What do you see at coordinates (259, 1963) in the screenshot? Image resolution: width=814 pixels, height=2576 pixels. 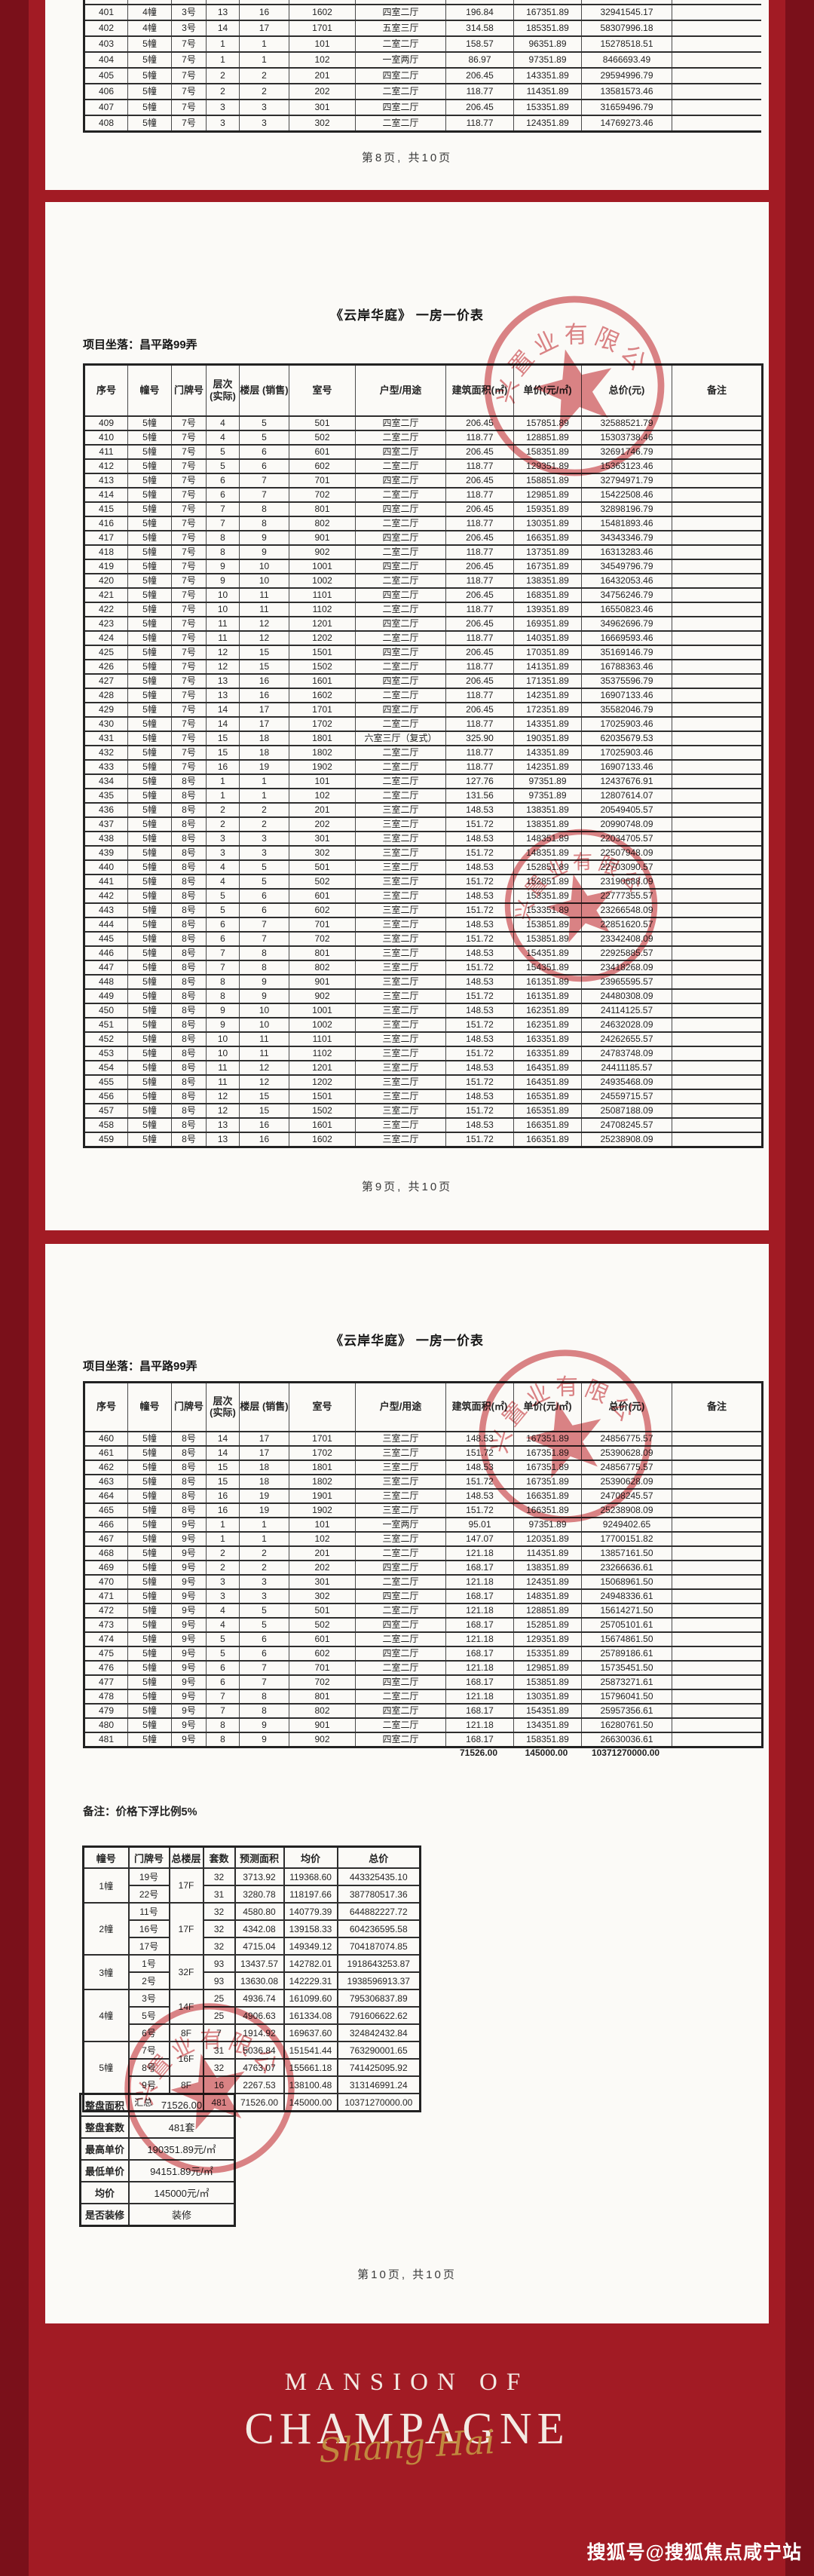 I see `table-cell: 13437.57` at bounding box center [259, 1963].